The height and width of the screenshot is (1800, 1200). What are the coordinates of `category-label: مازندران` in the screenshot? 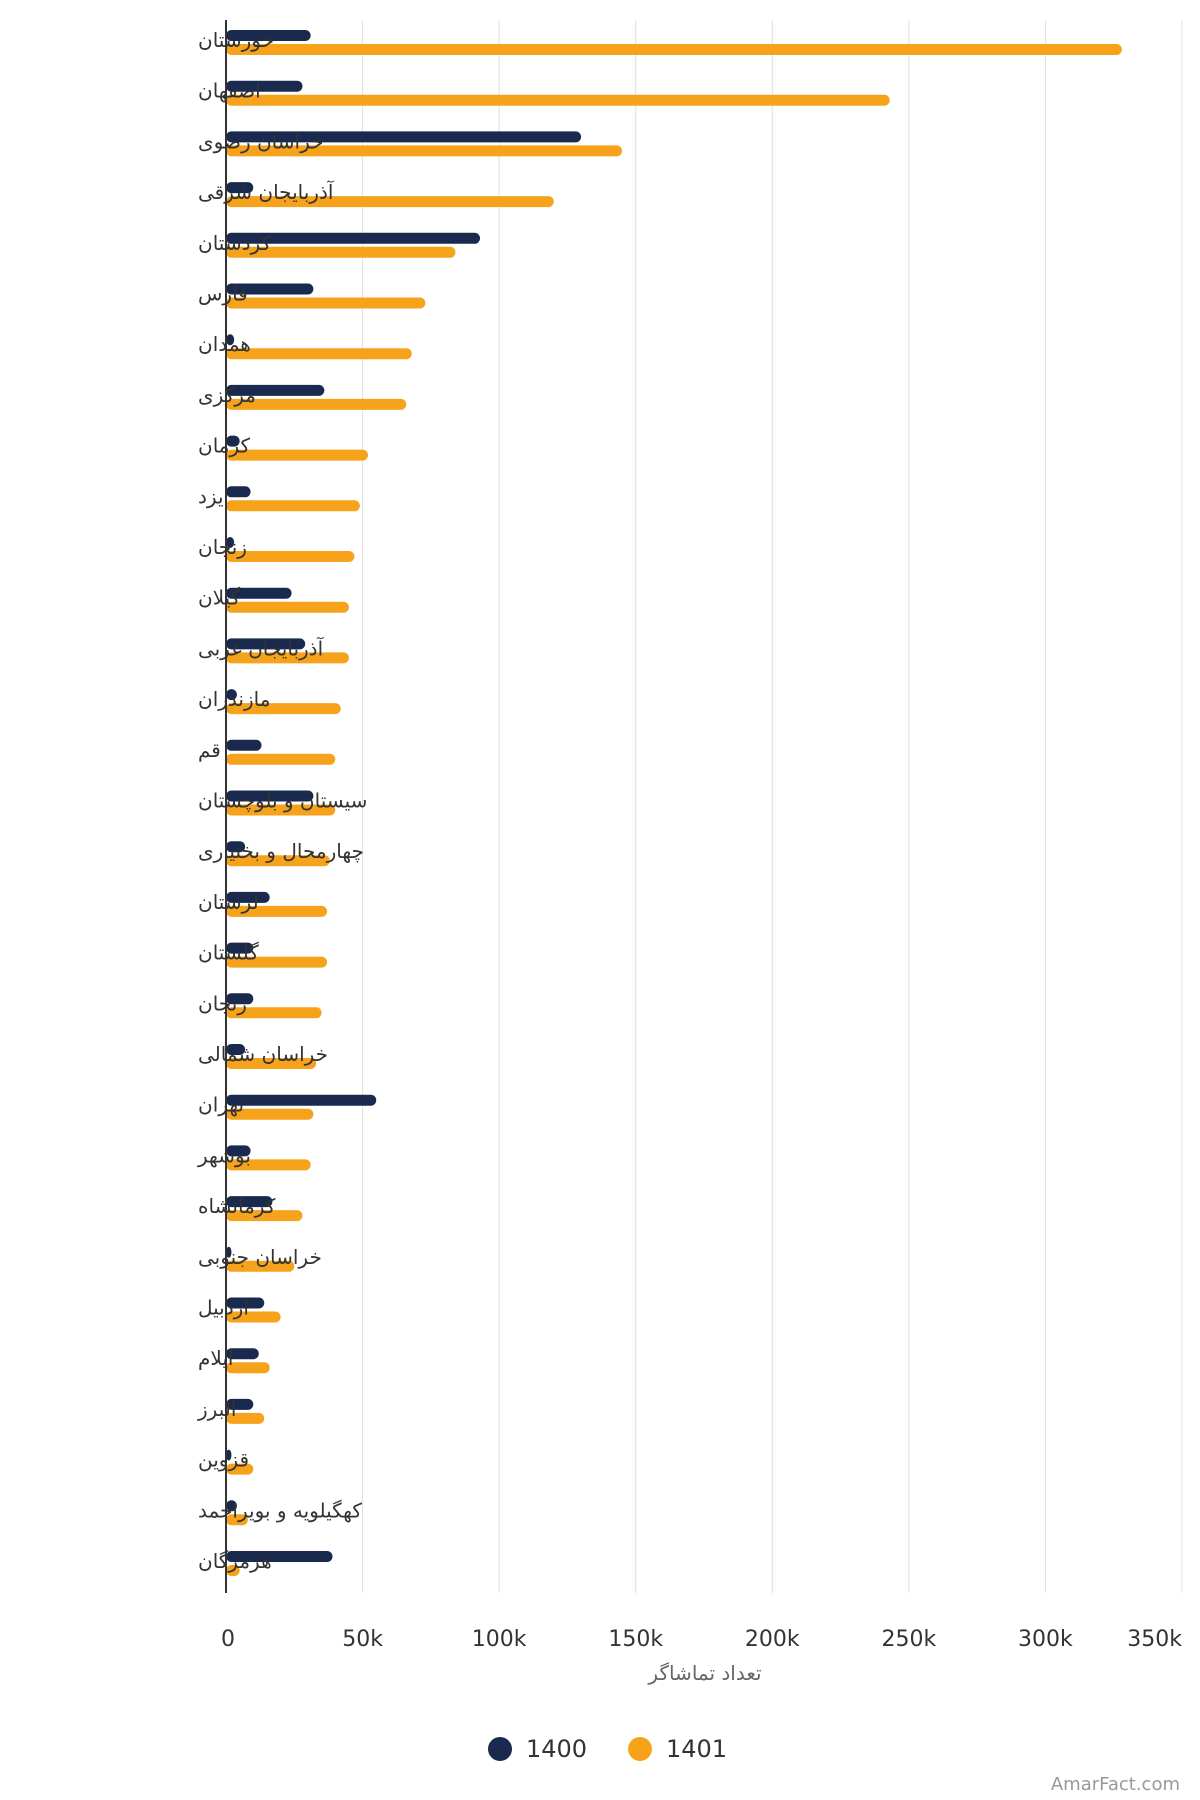 It's located at (234, 699).